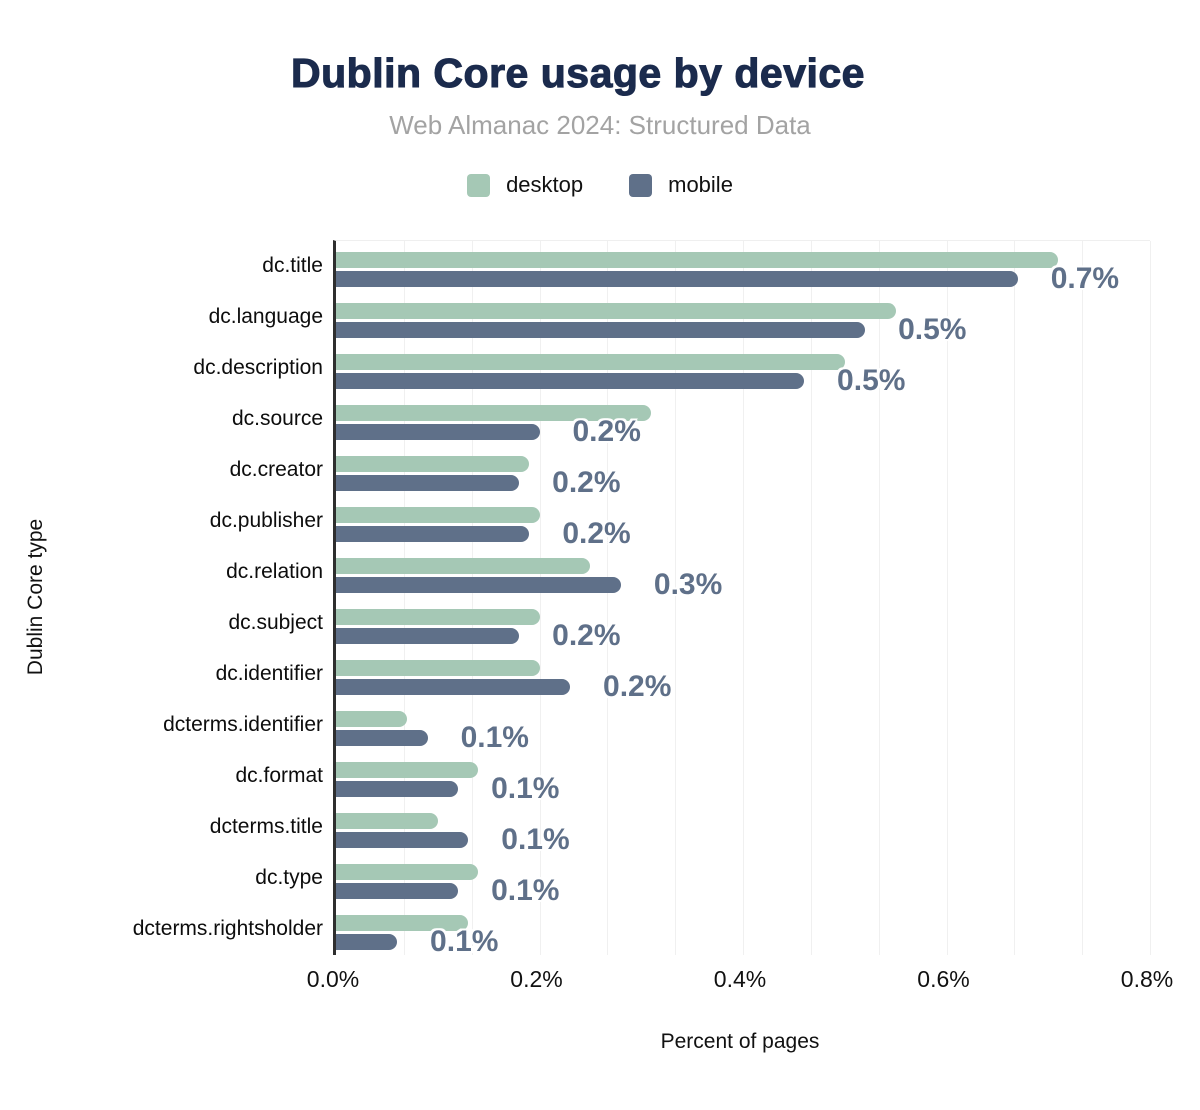 The width and height of the screenshot is (1200, 1110). I want to click on category-label: dcterms.identifier, so click(243, 725).